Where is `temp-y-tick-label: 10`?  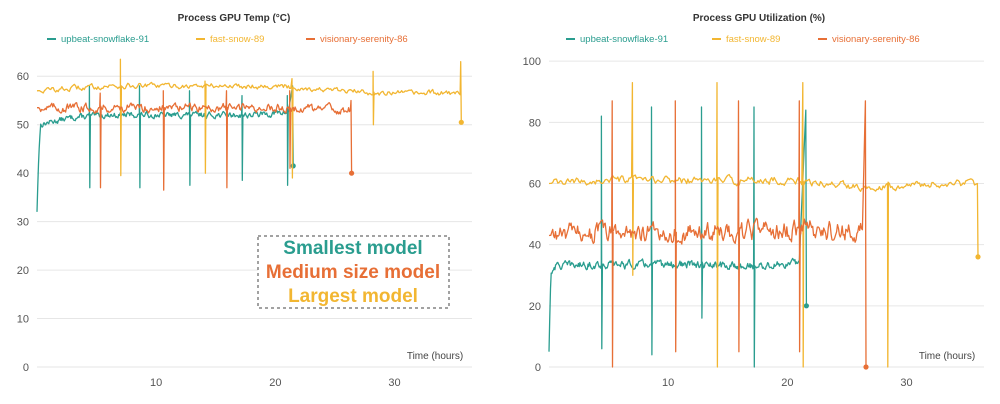 temp-y-tick-label: 10 is located at coordinates (23, 320).